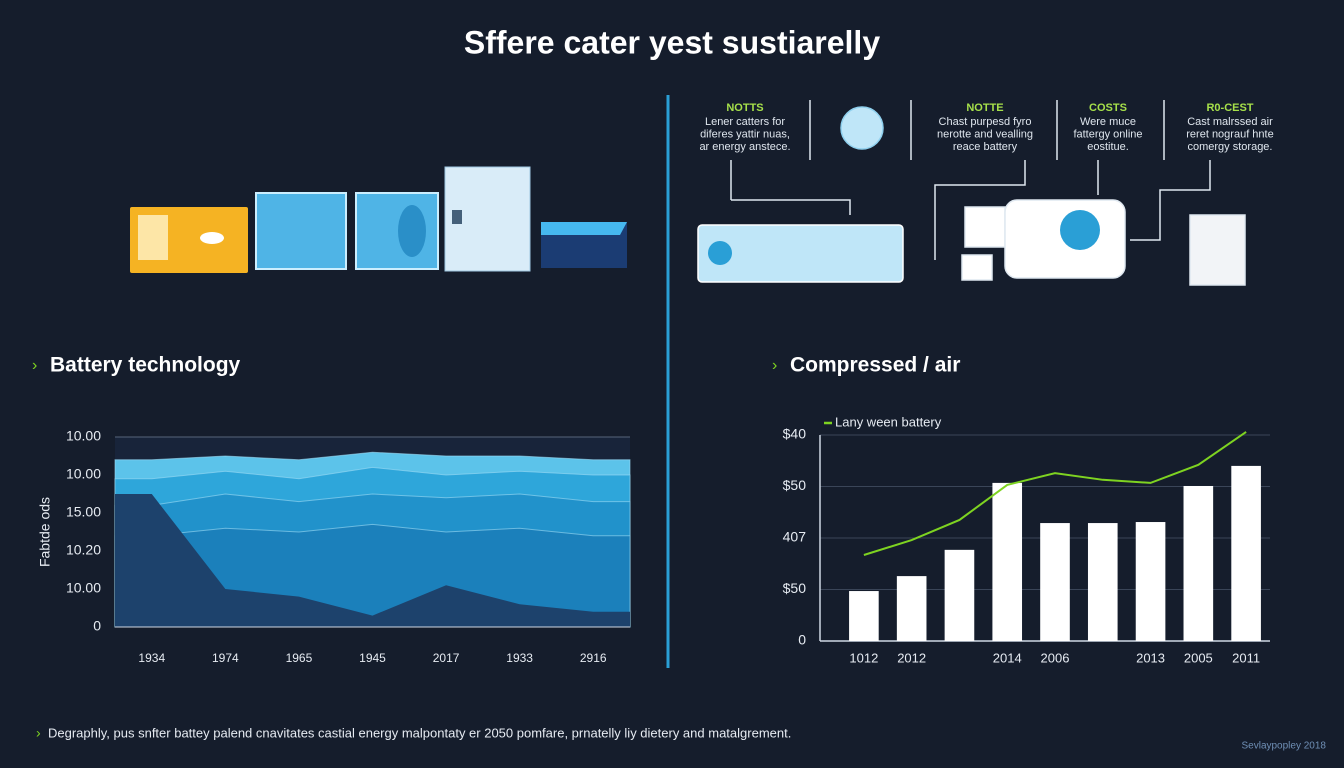  Describe the element at coordinates (1055, 657) in the screenshot. I see `x-tick-label: 2006` at that location.